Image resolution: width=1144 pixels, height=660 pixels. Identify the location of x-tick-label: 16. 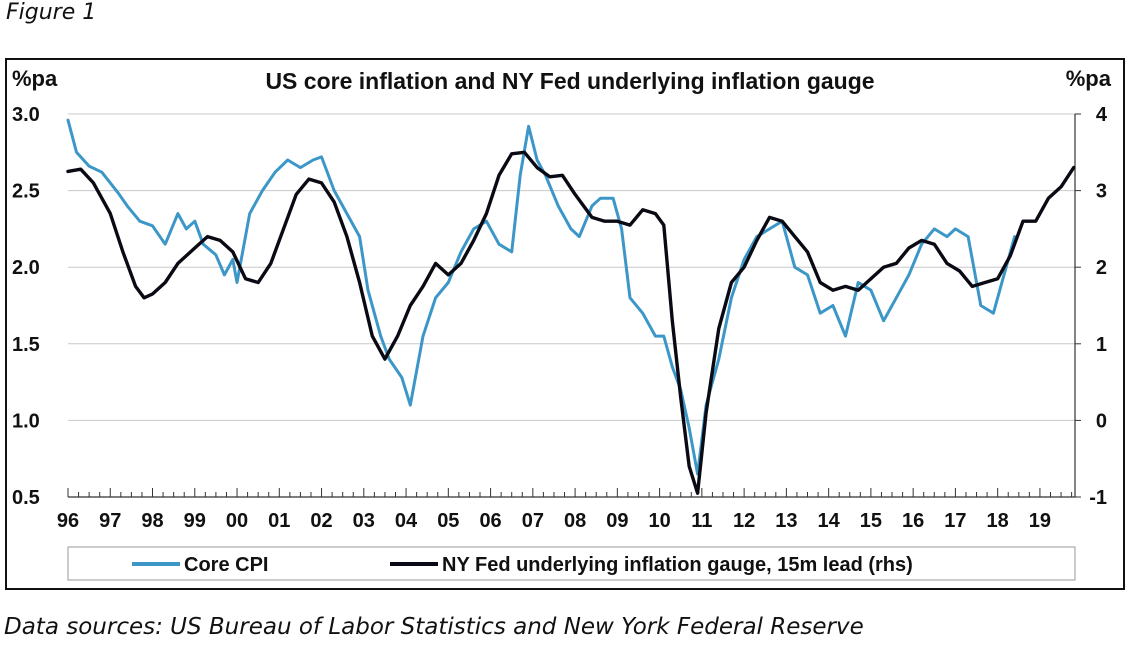
(913, 521).